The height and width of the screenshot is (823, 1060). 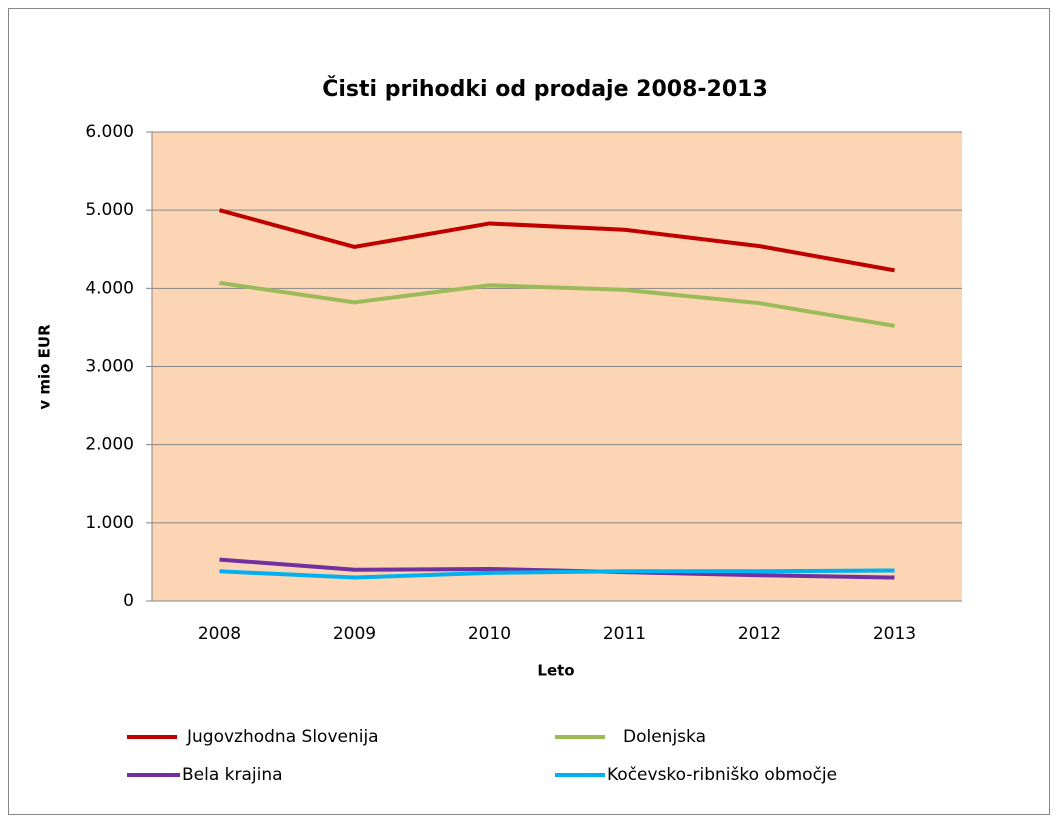 What do you see at coordinates (232, 775) in the screenshot?
I see `legend-label: Bela krajina` at bounding box center [232, 775].